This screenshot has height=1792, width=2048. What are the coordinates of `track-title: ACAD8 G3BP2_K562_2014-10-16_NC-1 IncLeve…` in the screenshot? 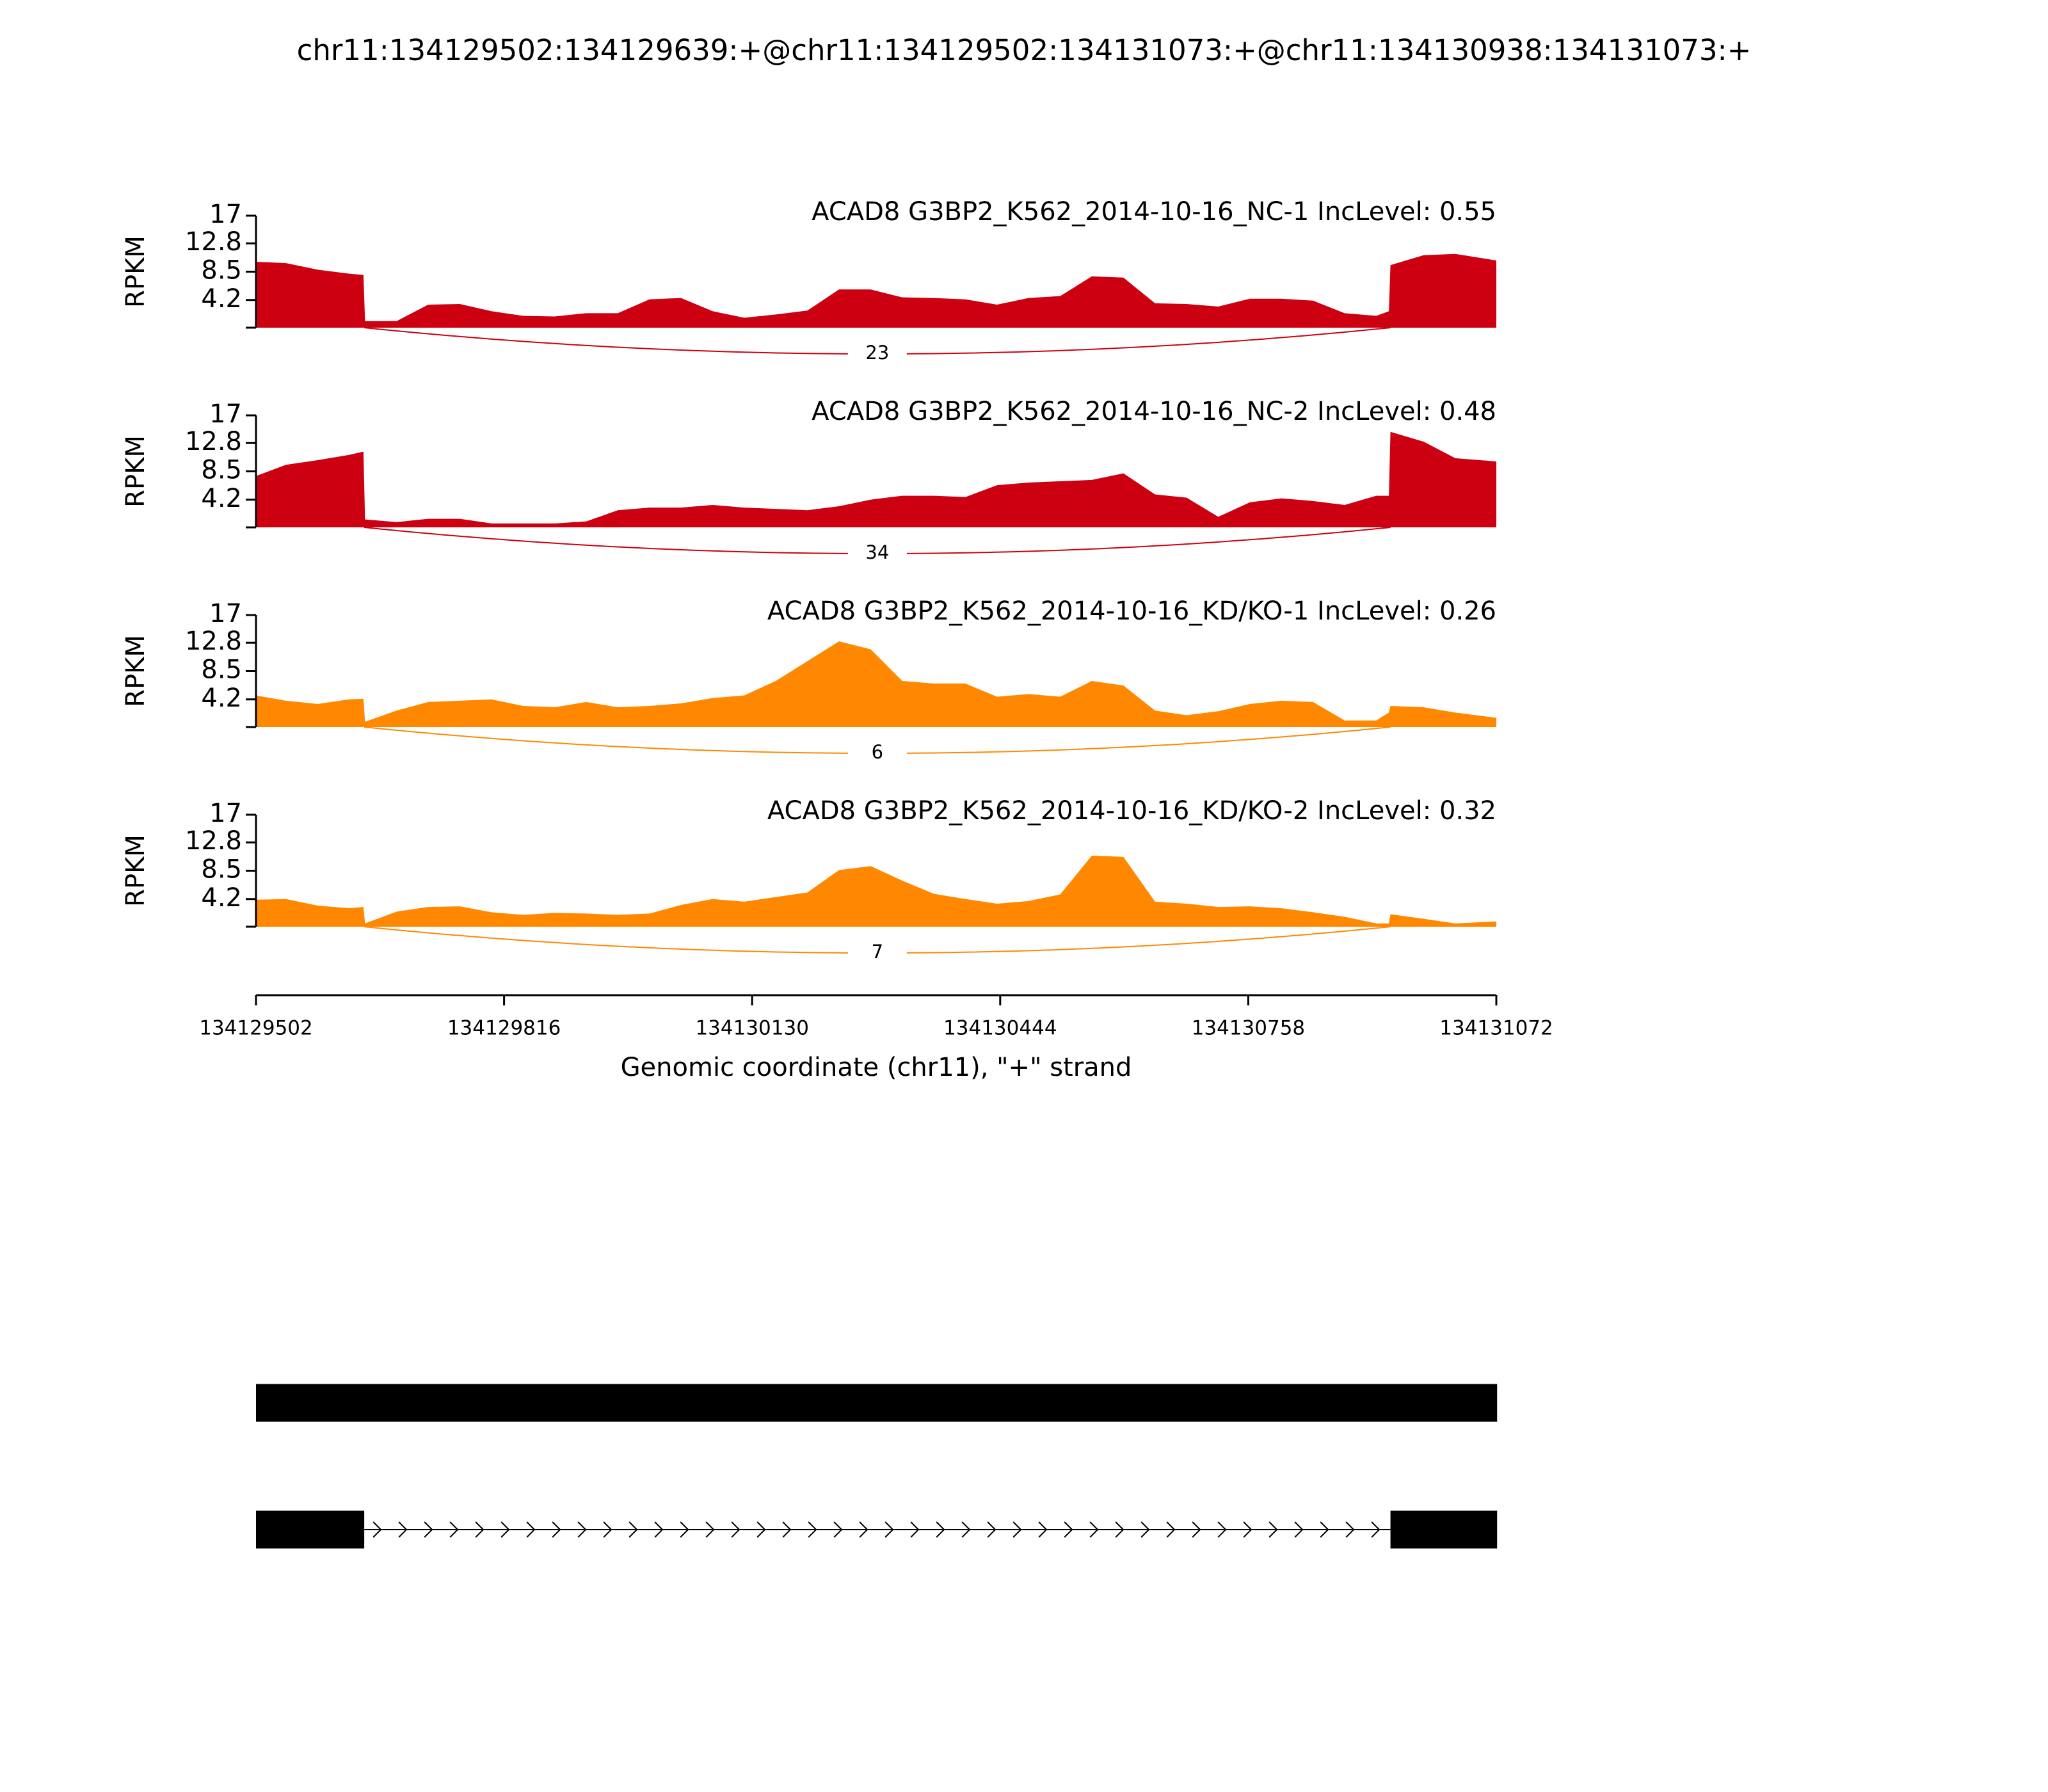 It's located at (1154, 212).